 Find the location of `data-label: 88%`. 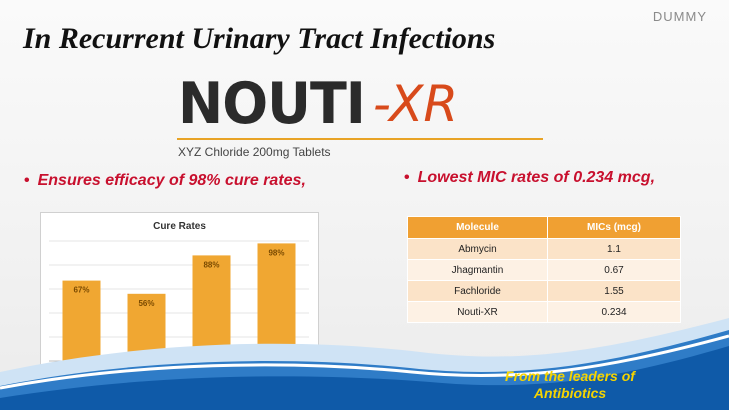

data-label: 88% is located at coordinates (211, 264).